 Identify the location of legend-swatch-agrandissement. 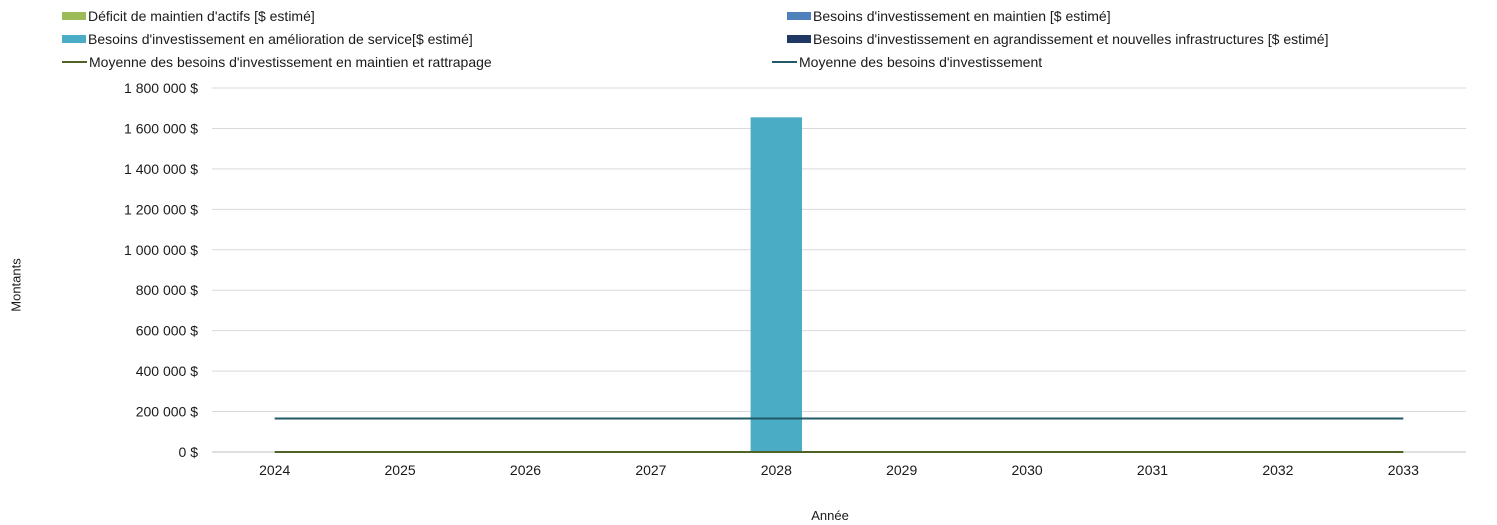
(799, 39).